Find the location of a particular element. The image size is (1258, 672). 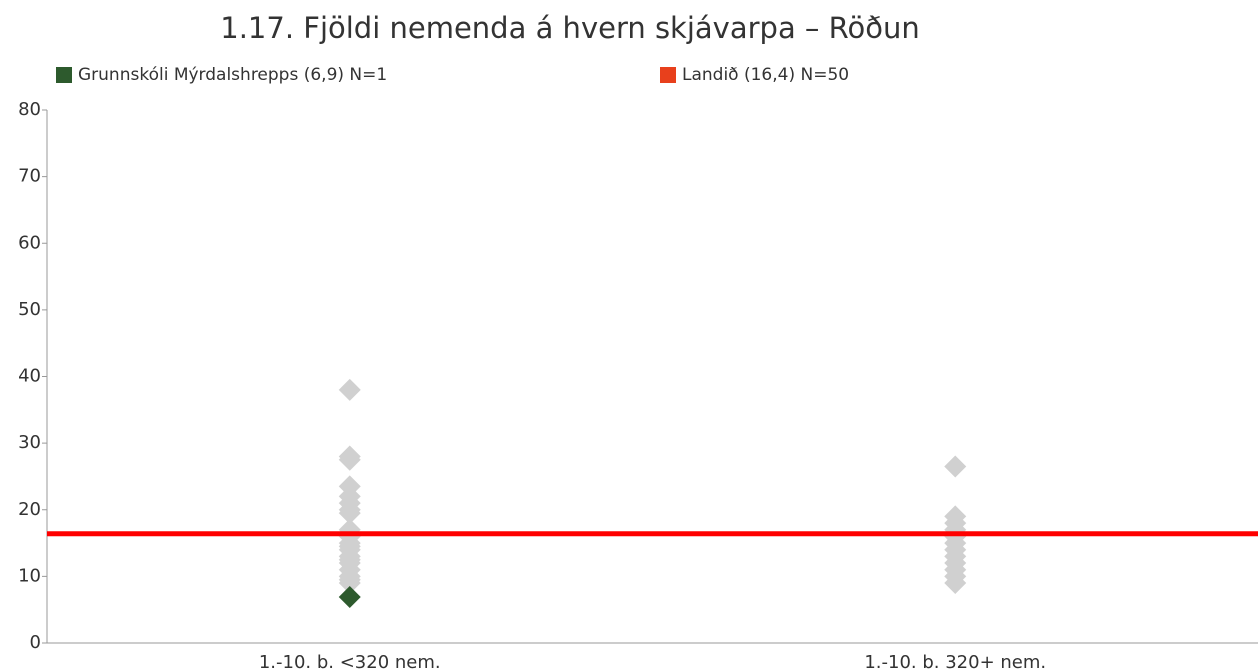

y-tick-label: 50 is located at coordinates (29, 309).